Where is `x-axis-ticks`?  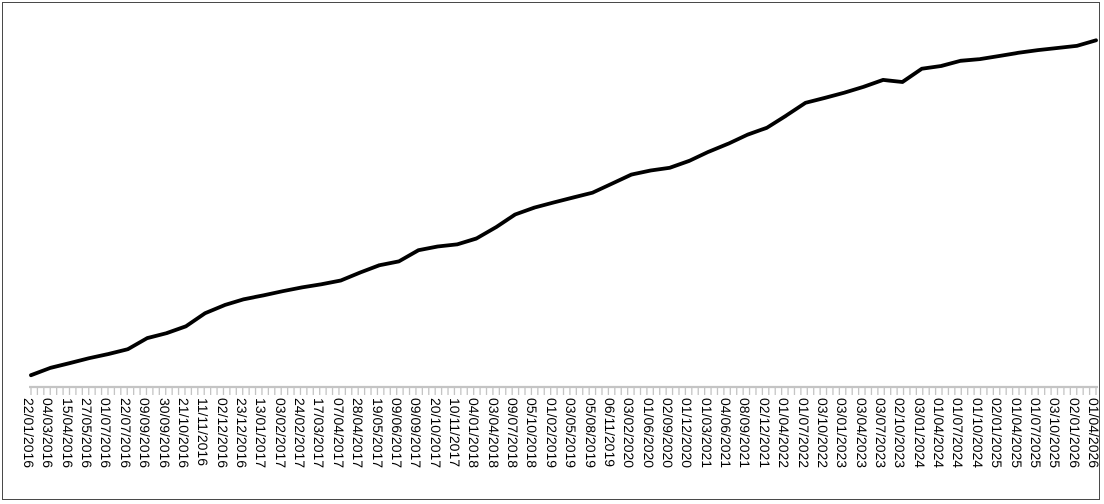 x-axis-ticks is located at coordinates (563, 391).